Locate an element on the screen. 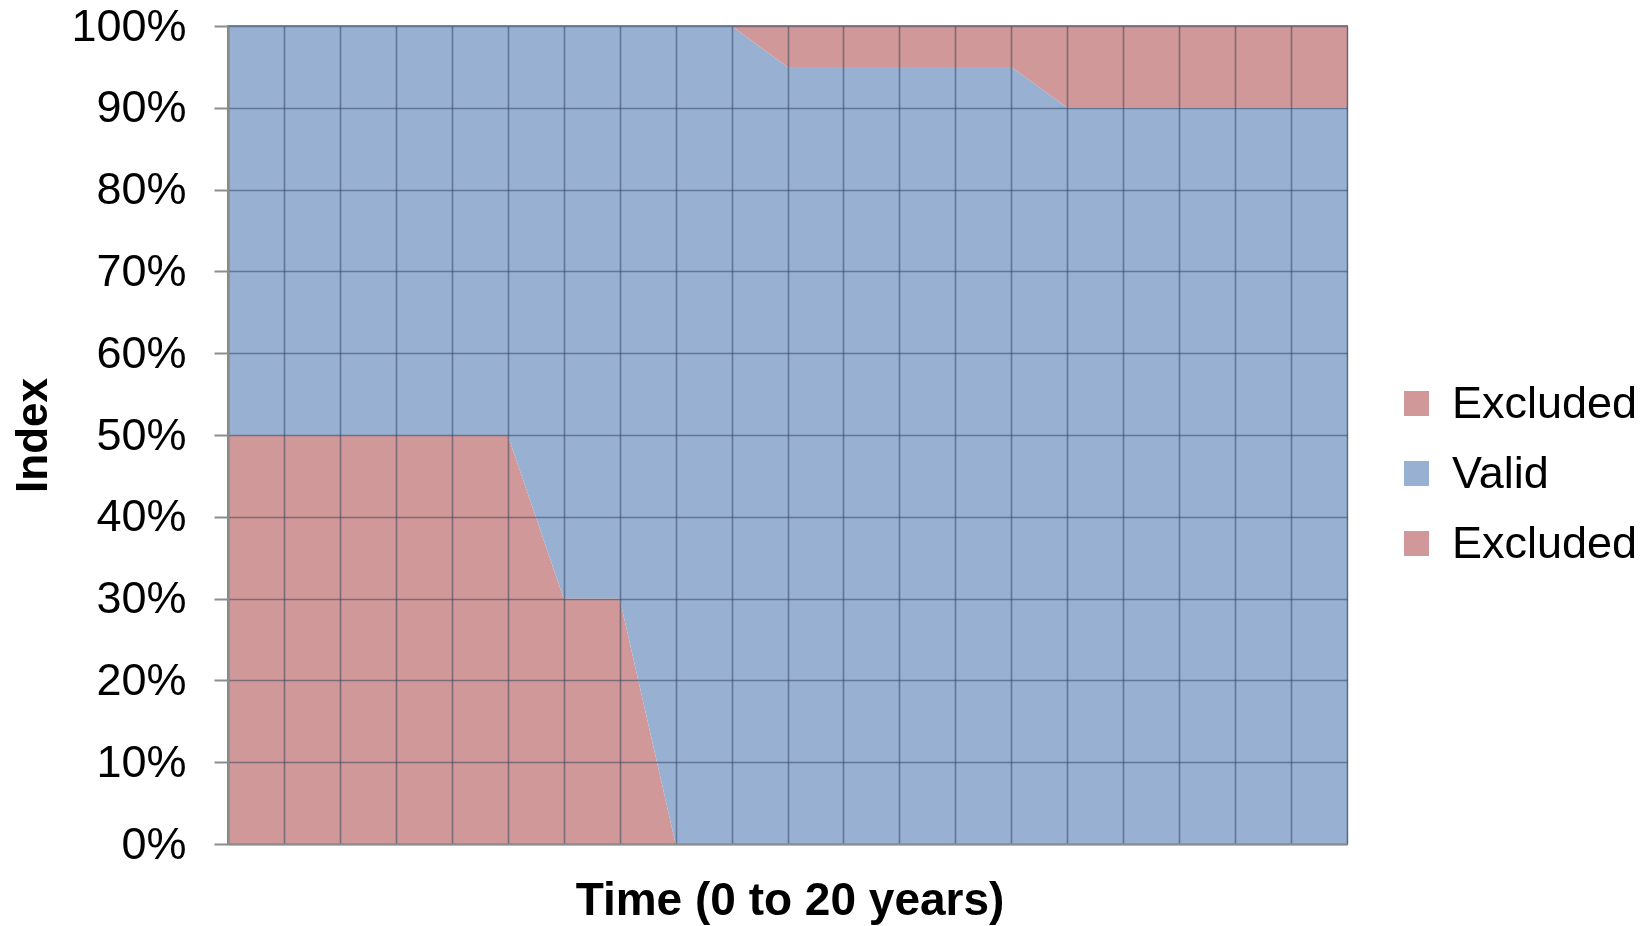 This screenshot has width=1642, height=926. y-tick-label: 40% is located at coordinates (141, 516).